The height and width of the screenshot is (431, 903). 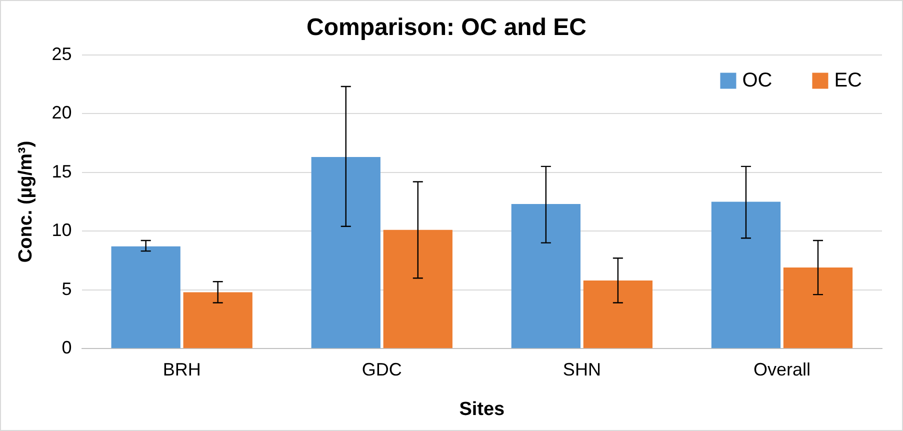 What do you see at coordinates (26, 201) in the screenshot?
I see `y-axis-title: Conc. (µg/m³)` at bounding box center [26, 201].